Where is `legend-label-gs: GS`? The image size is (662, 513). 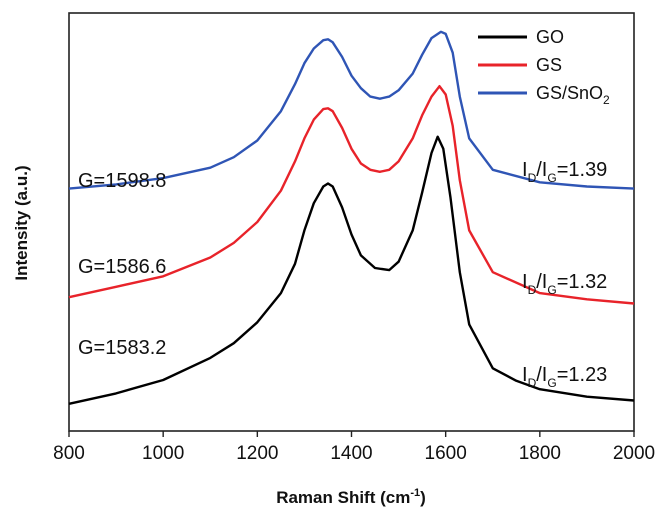
legend-label-gs: GS is located at coordinates (549, 65).